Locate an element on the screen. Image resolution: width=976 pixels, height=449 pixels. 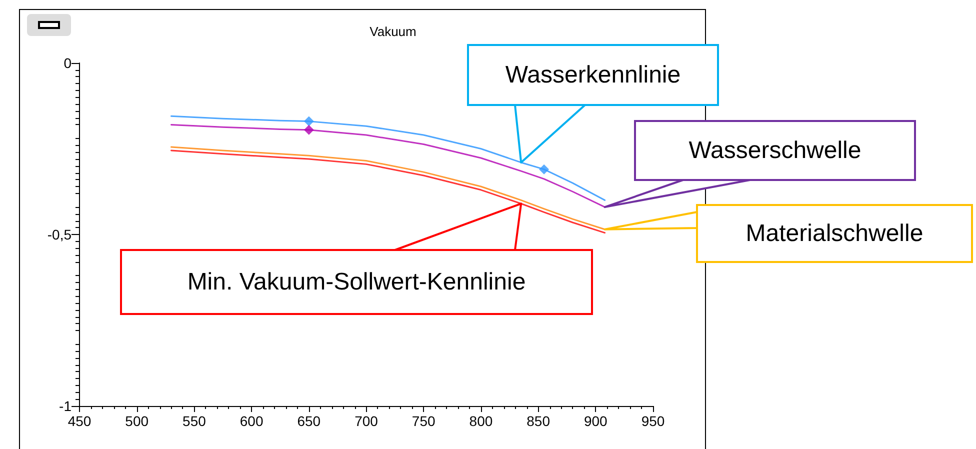
x-tick-label: 600 is located at coordinates (252, 421).